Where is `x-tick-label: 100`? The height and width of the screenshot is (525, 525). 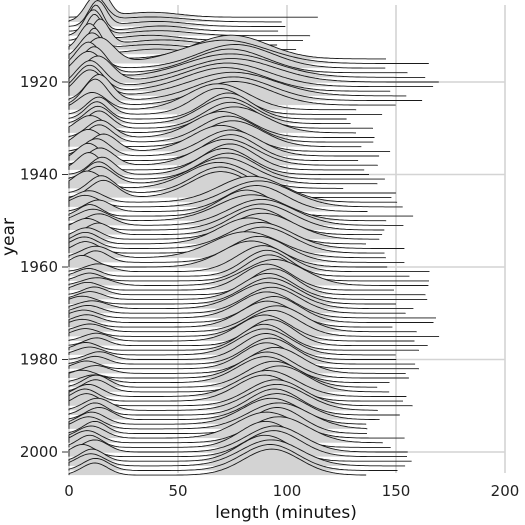
x-tick-label: 100 is located at coordinates (287, 491).